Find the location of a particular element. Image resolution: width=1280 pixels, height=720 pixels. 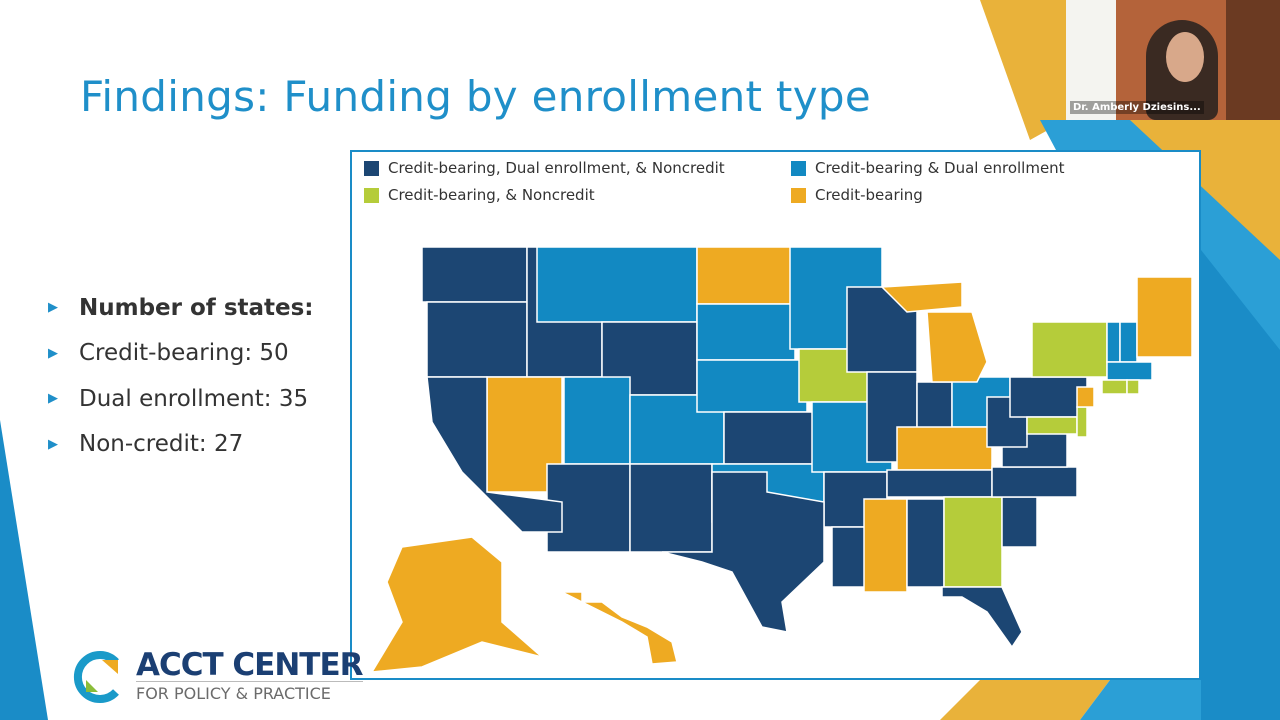

legend-label: Credit-bearing is located at coordinates (869, 195).